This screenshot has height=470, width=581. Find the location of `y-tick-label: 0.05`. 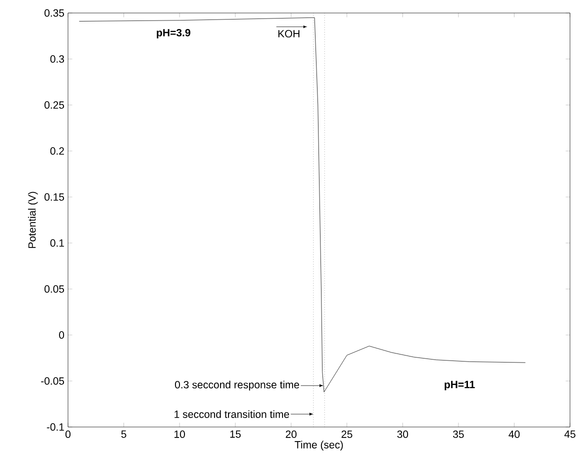

y-tick-label: 0.05 is located at coordinates (54, 289).